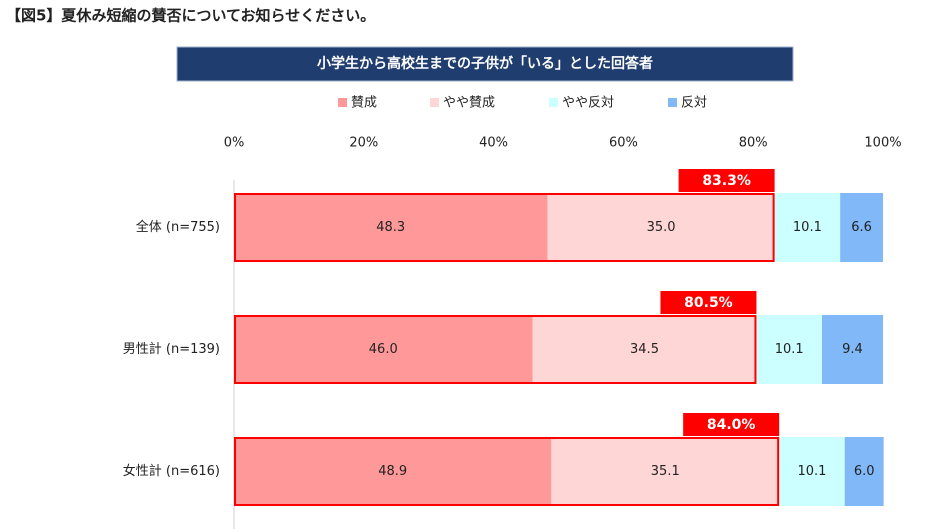 This screenshot has width=940, height=529. I want to click on total-label: 80.5%, so click(708, 303).